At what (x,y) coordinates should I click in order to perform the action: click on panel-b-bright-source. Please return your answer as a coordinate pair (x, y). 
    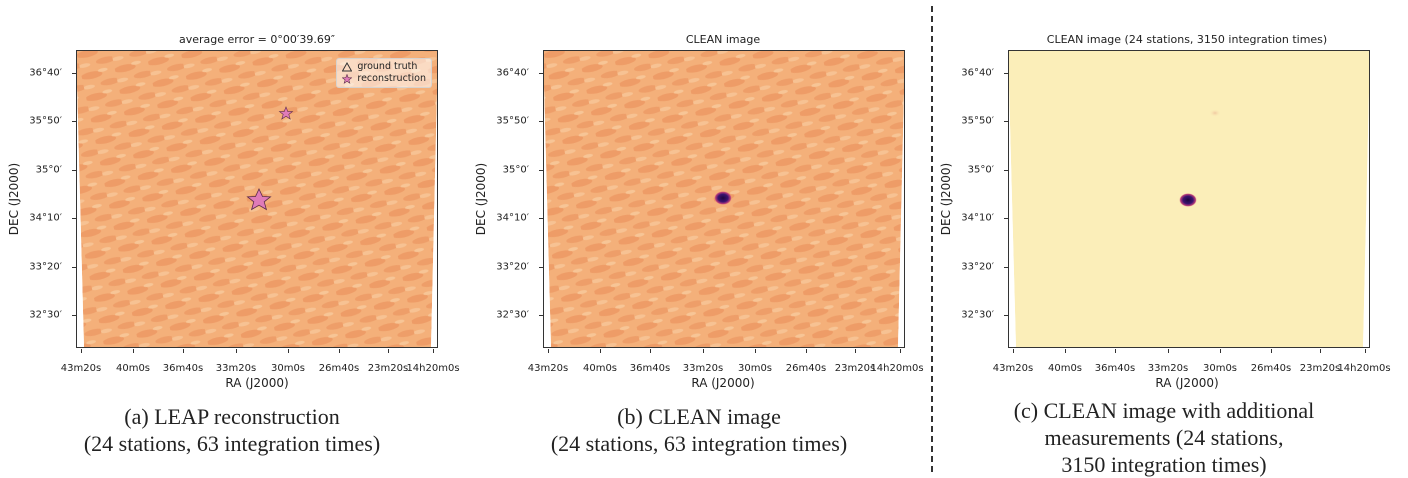
    Looking at the image, I should click on (723, 198).